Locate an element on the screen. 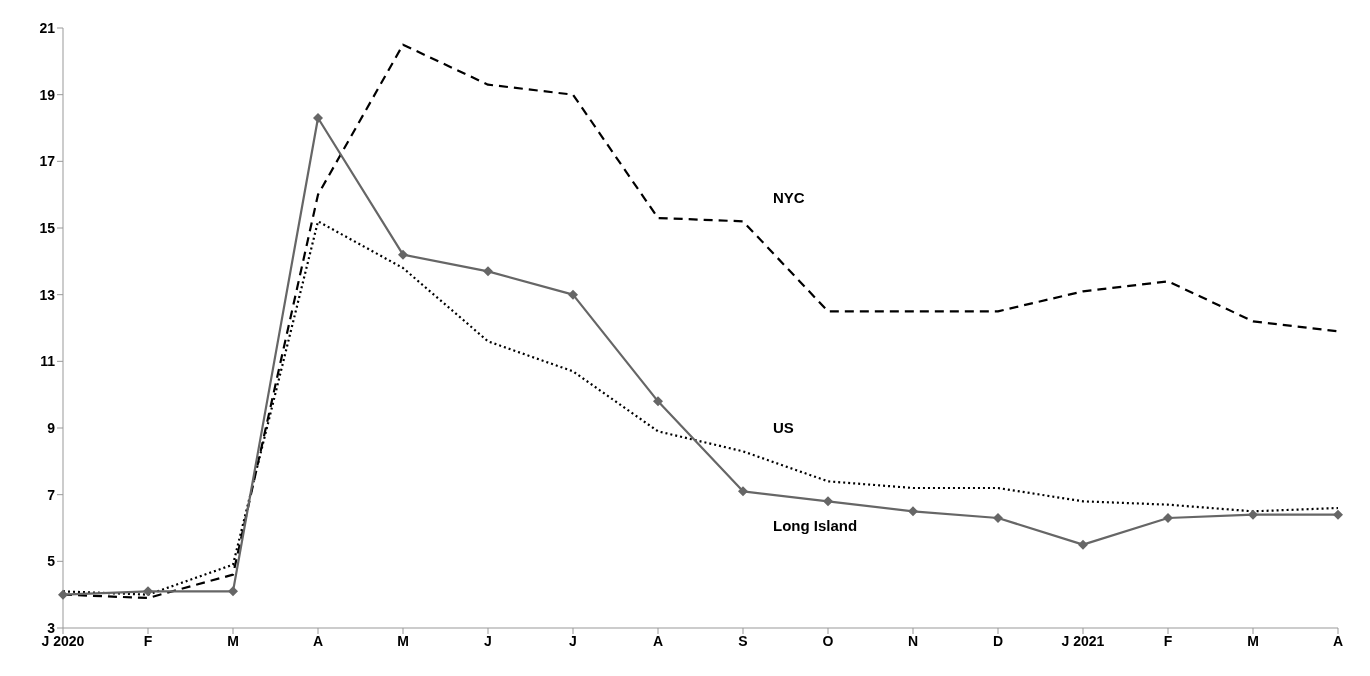  series-label: US is located at coordinates (783, 428).